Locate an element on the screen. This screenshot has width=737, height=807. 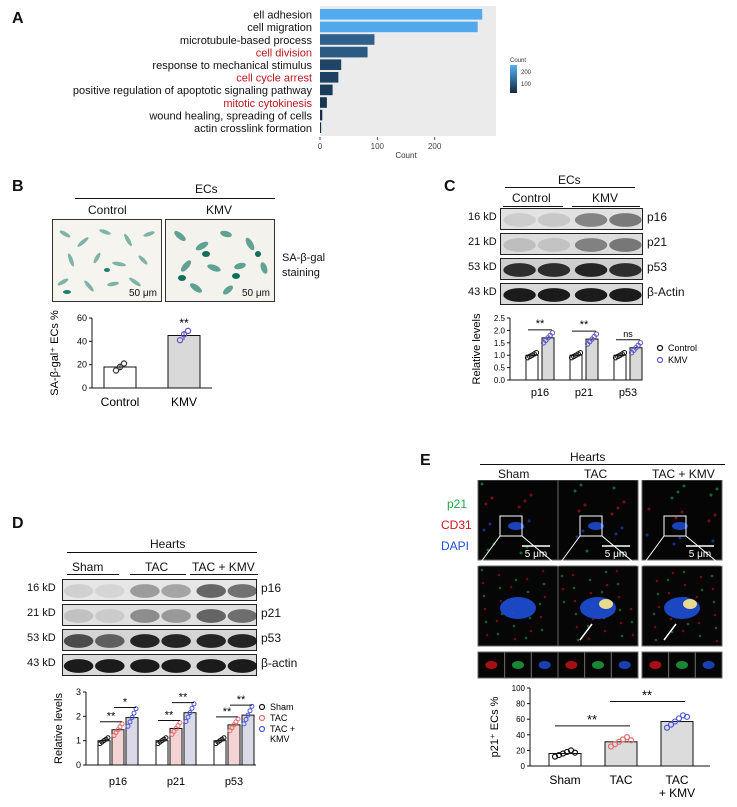
group-label-b: ECs is located at coordinates (206, 189).